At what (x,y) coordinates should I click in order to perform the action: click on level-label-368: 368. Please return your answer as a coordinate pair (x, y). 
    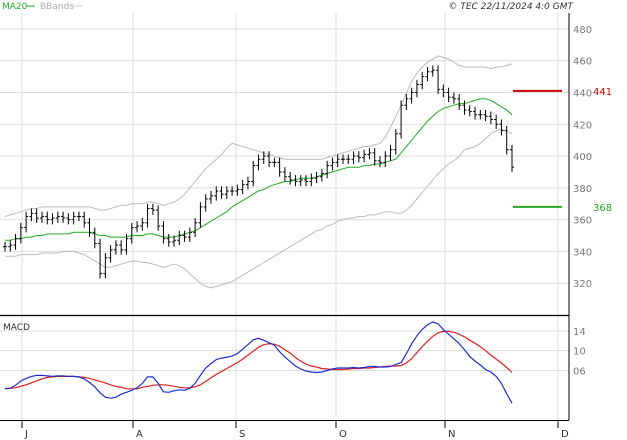
    Looking at the image, I should click on (602, 208).